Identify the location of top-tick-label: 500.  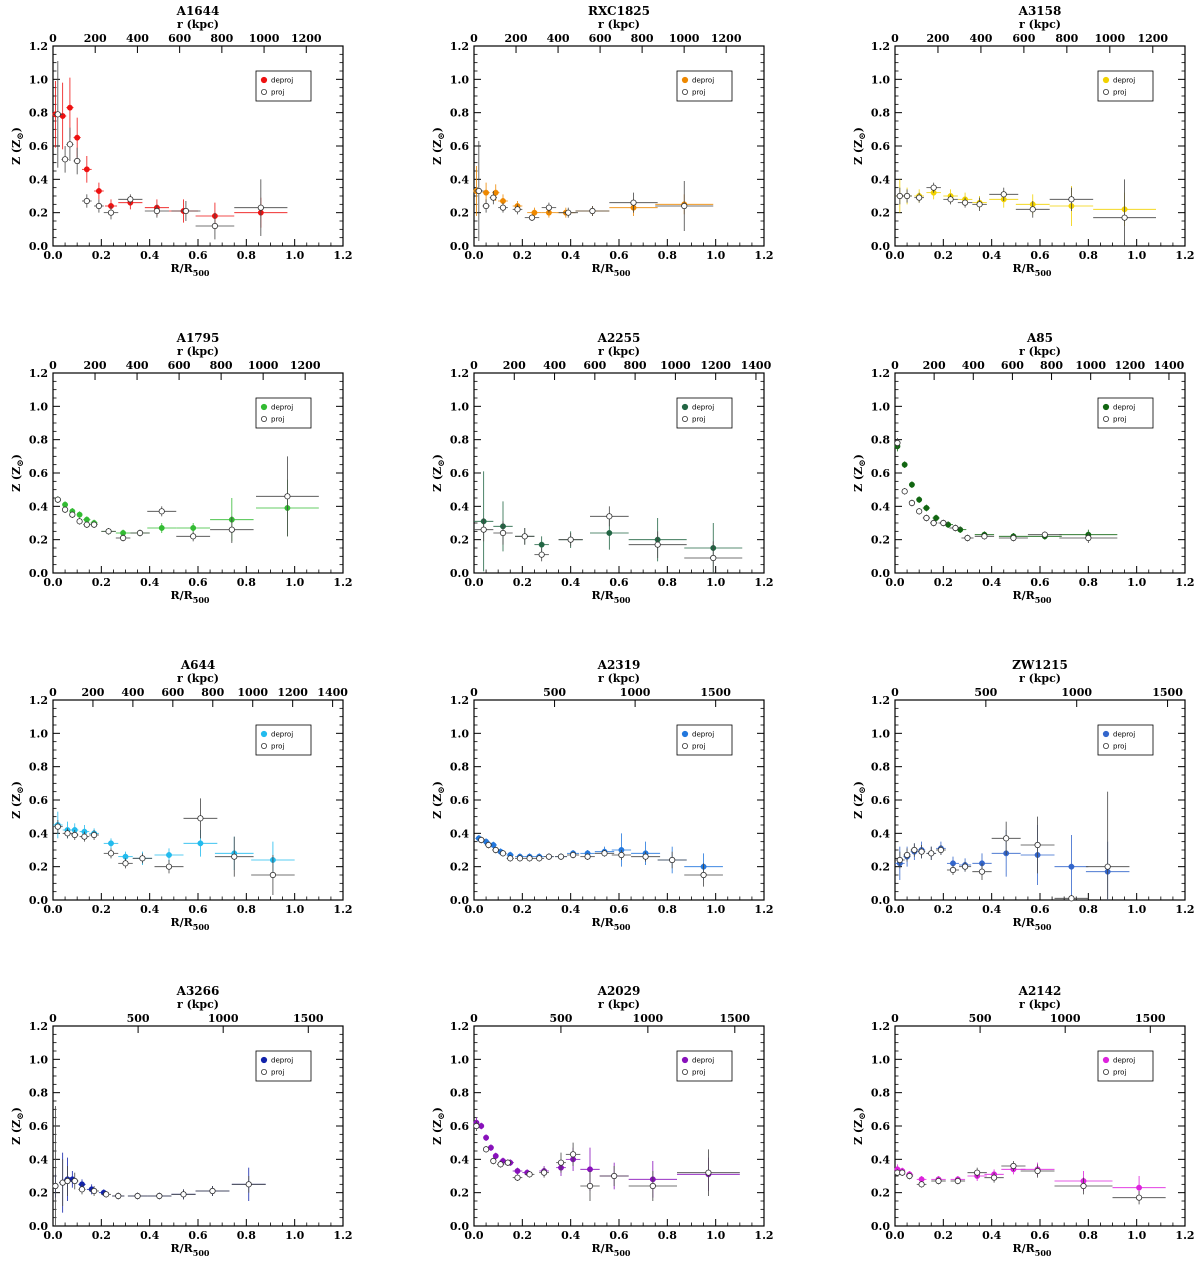
(560, 1018).